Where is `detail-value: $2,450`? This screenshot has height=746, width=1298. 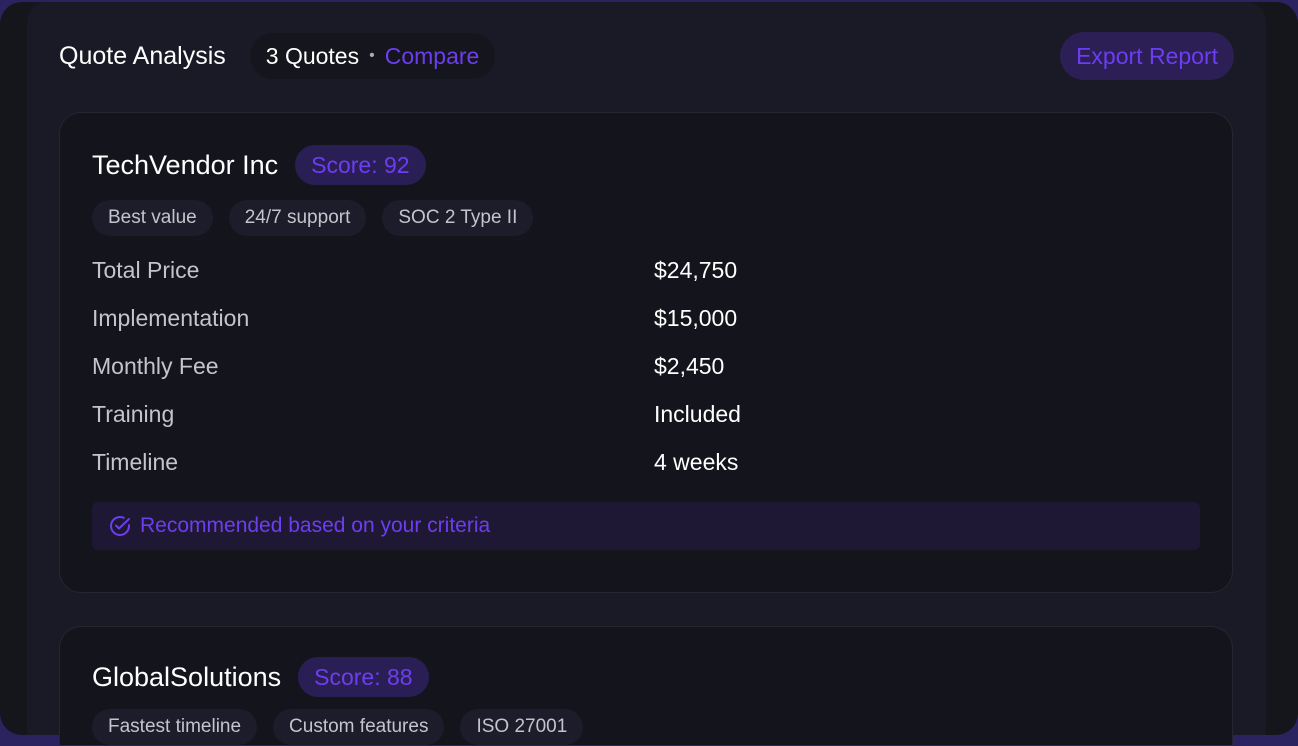 detail-value: $2,450 is located at coordinates (689, 365).